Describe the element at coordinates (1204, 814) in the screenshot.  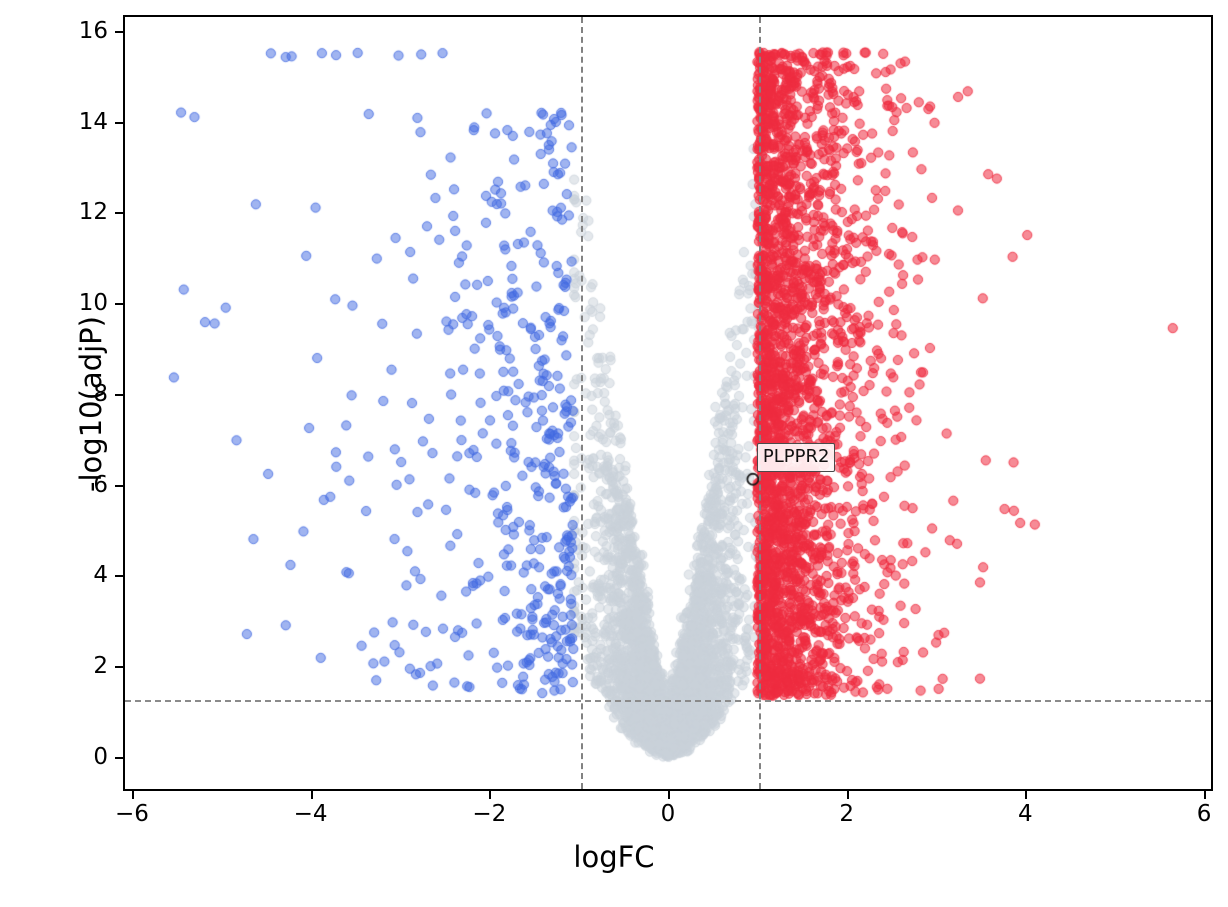
I see `x-tick-label: 6` at that location.